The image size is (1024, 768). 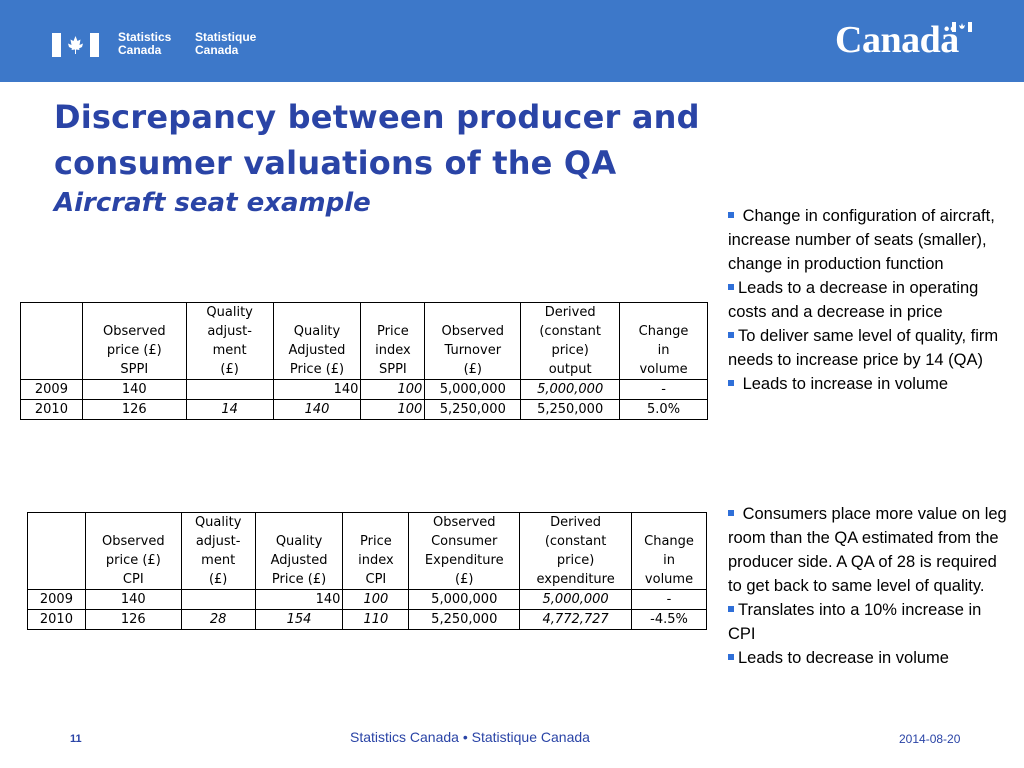 What do you see at coordinates (377, 117) in the screenshot?
I see `title-line-1: Discrepancy between producer and` at bounding box center [377, 117].